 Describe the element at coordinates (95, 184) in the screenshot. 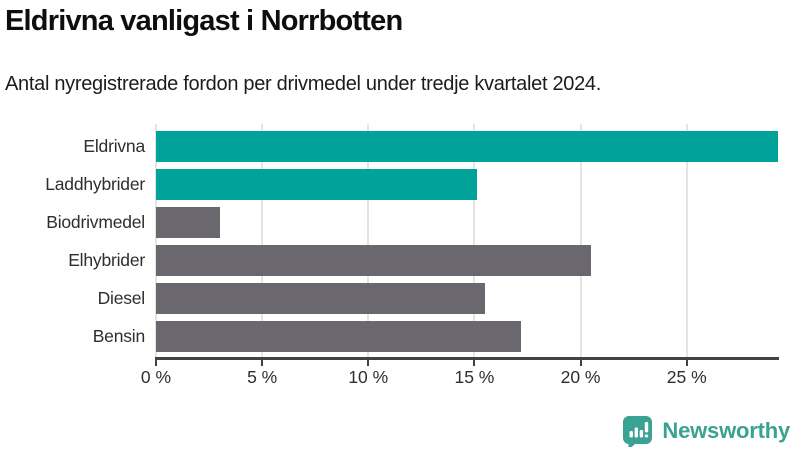

I see `category-label-laddhybrider: Laddhybrider` at that location.